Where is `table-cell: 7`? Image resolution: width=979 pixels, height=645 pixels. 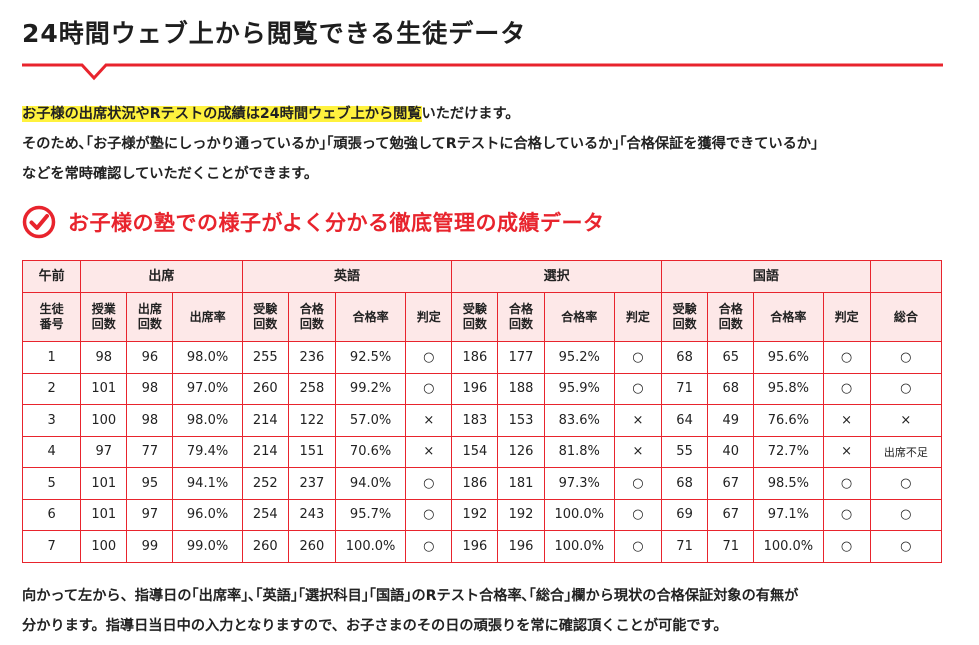 table-cell: 7 is located at coordinates (51, 546).